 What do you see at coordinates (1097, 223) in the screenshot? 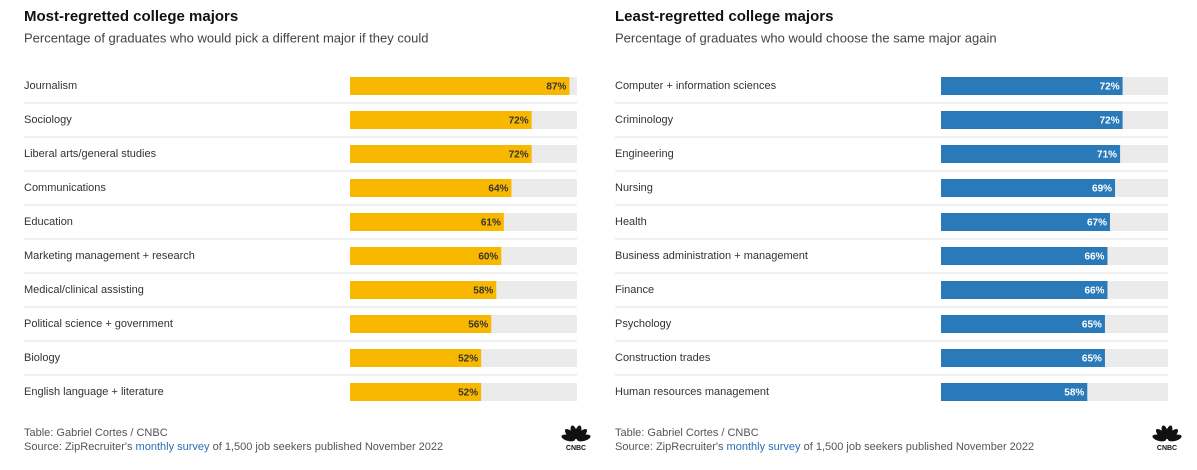
I see `value-label: 67%` at bounding box center [1097, 223].